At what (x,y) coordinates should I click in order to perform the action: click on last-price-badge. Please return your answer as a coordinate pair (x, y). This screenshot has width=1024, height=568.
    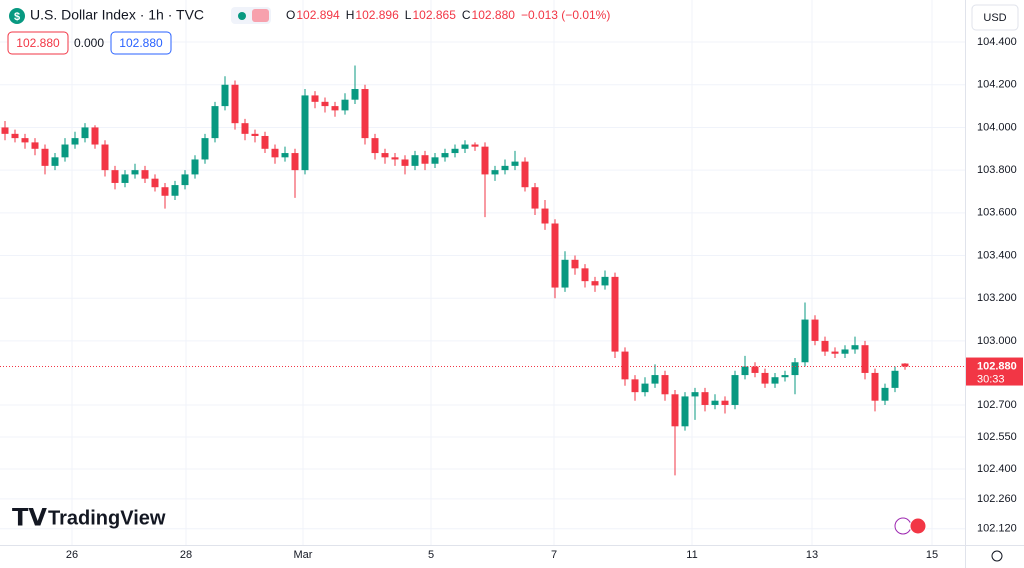
    Looking at the image, I should click on (994, 371).